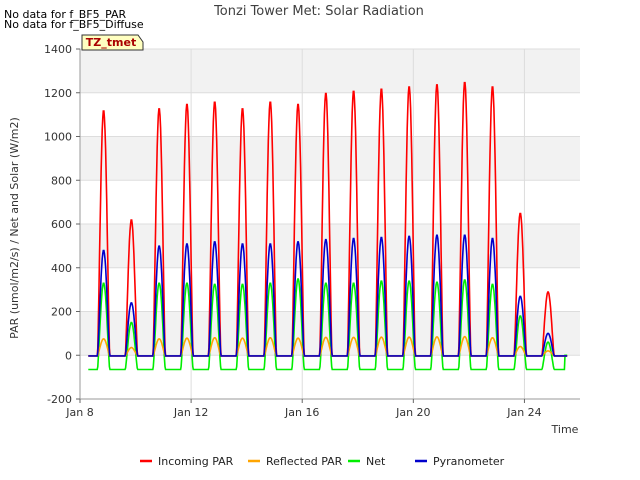 This screenshot has height=480, width=640. I want to click on y-axis-label: PAR (umol/m2/s) / Net and Solar (W/m2), so click(14, 228).